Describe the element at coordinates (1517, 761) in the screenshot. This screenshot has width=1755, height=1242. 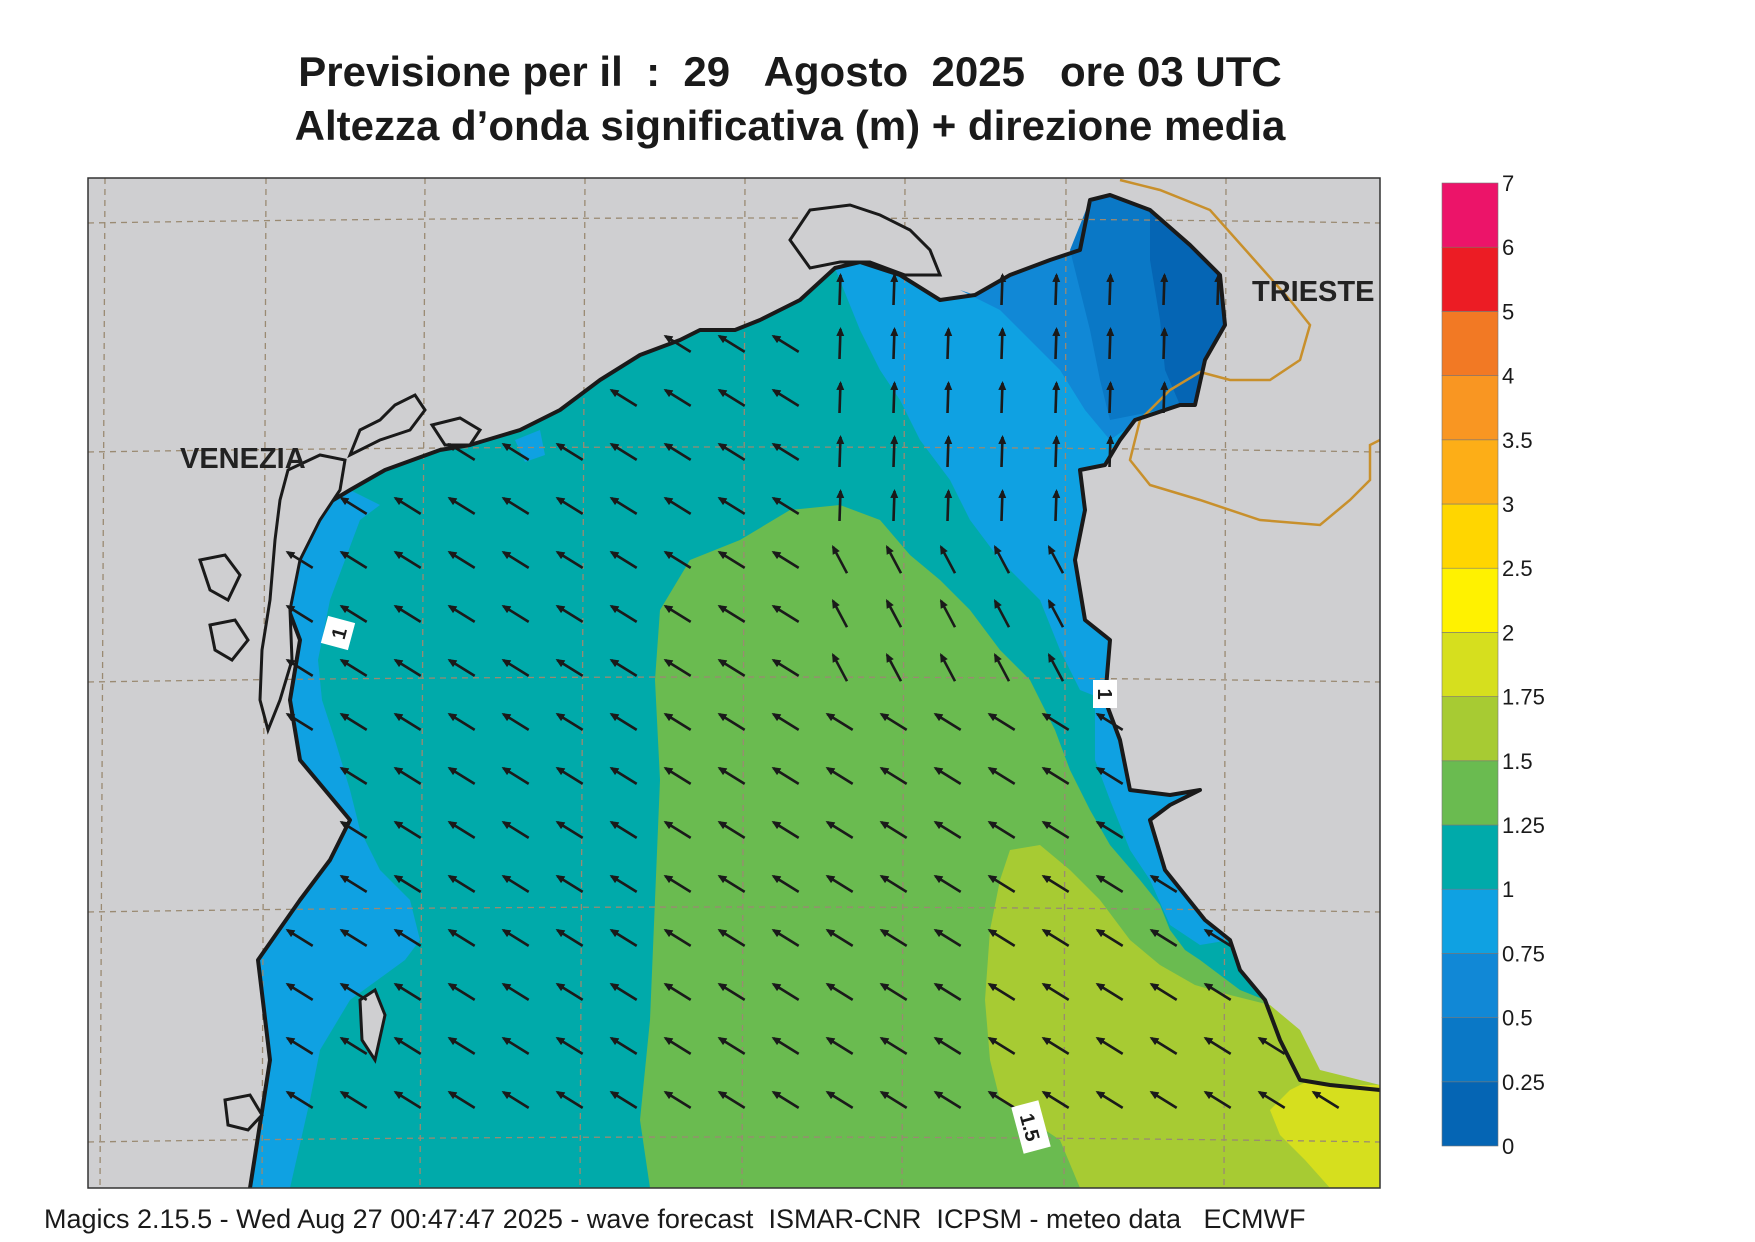
I see `legend-tick-label: 1.5` at that location.